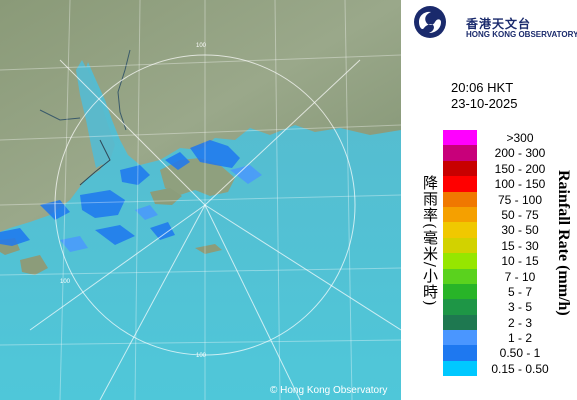 This screenshot has width=577, height=400. Describe the element at coordinates (519, 307) in the screenshot. I see `legend-label: 3 - 5` at that location.